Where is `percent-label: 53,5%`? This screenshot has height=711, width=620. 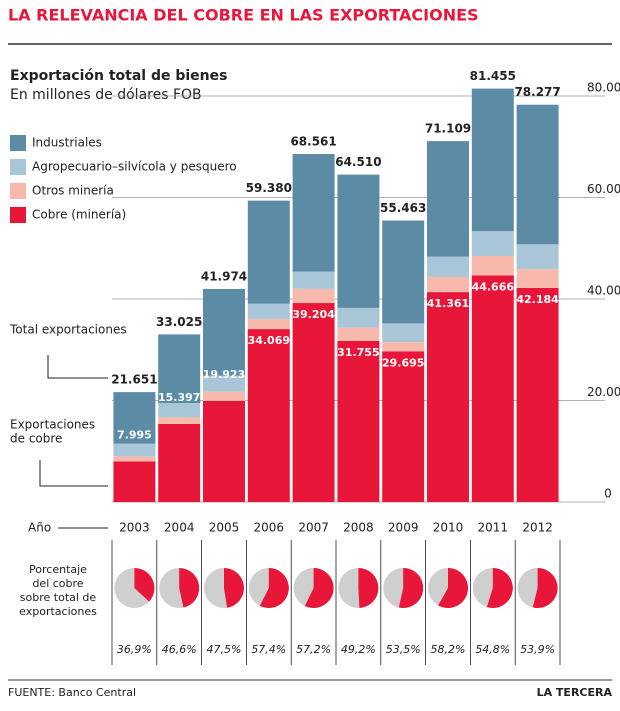 percent-label: 53,5% is located at coordinates (403, 649).